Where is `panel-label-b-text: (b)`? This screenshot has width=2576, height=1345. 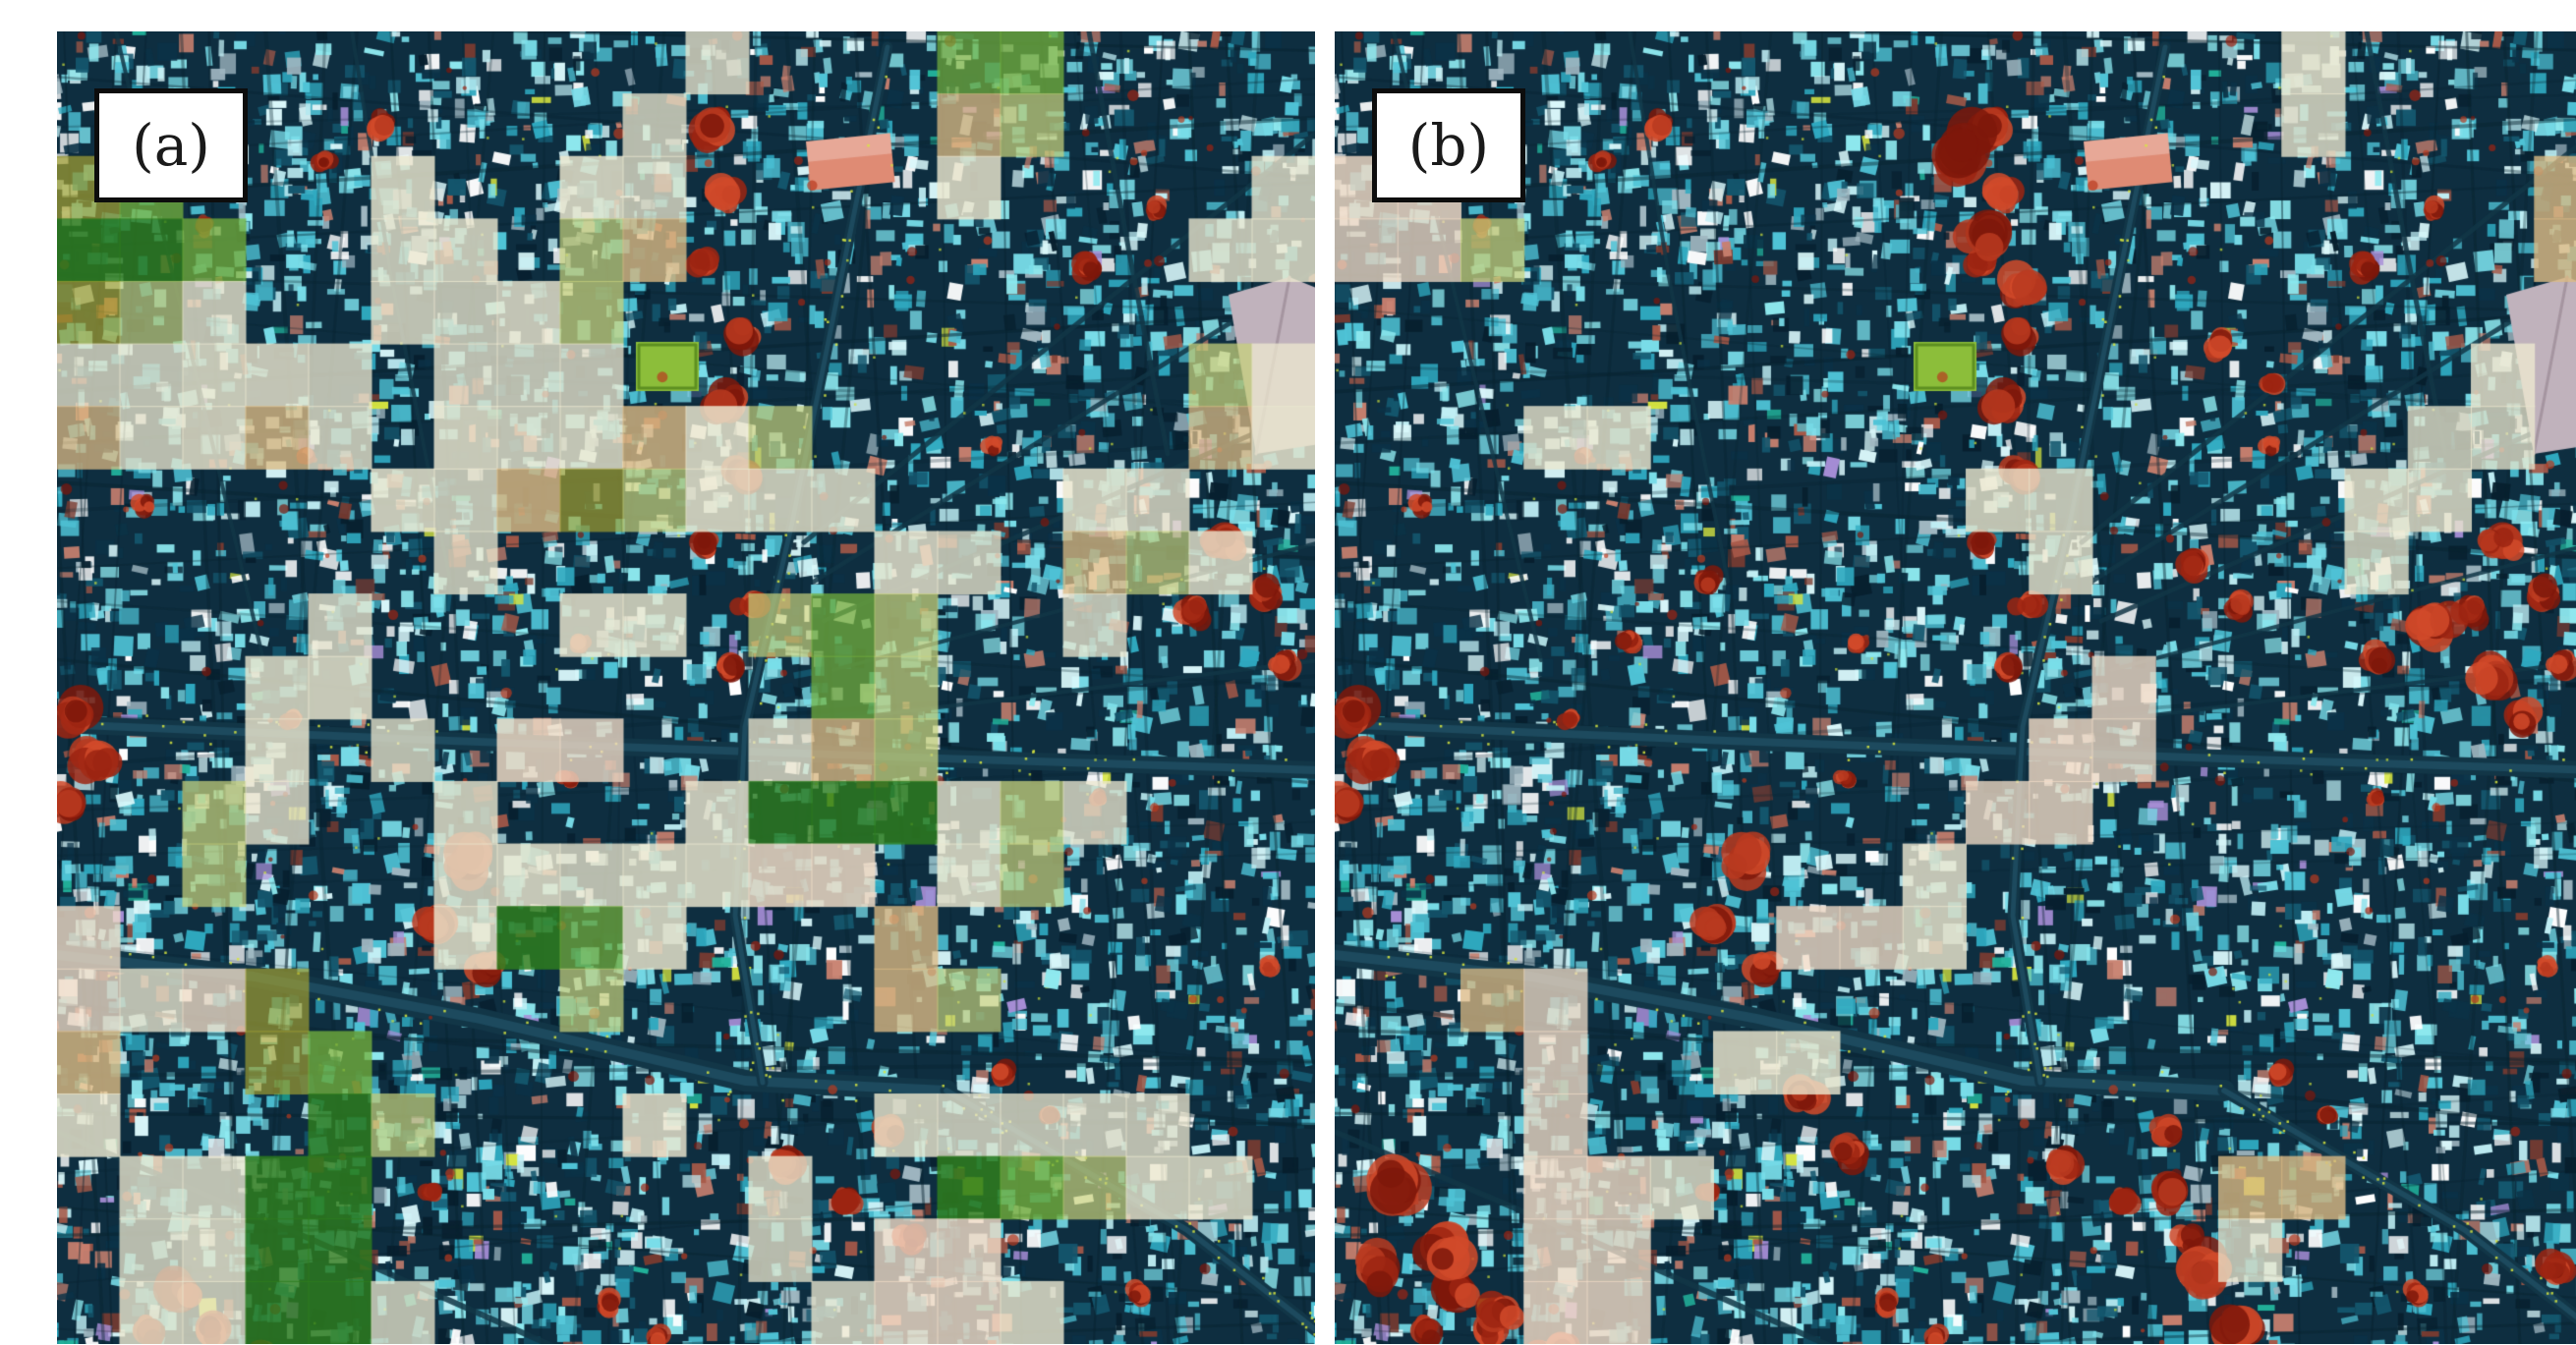
panel-label-b-text: (b) is located at coordinates (1449, 145).